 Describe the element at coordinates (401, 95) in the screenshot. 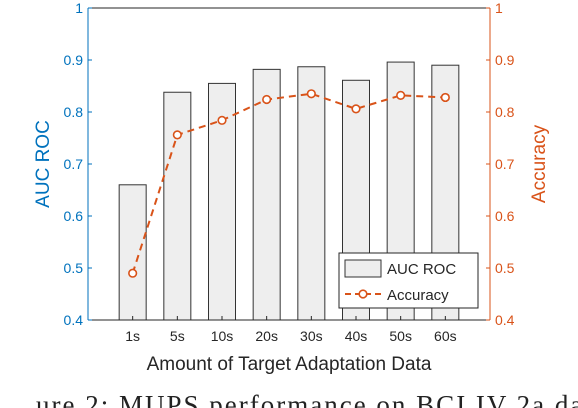

I see `accuracy-point-50s` at that location.